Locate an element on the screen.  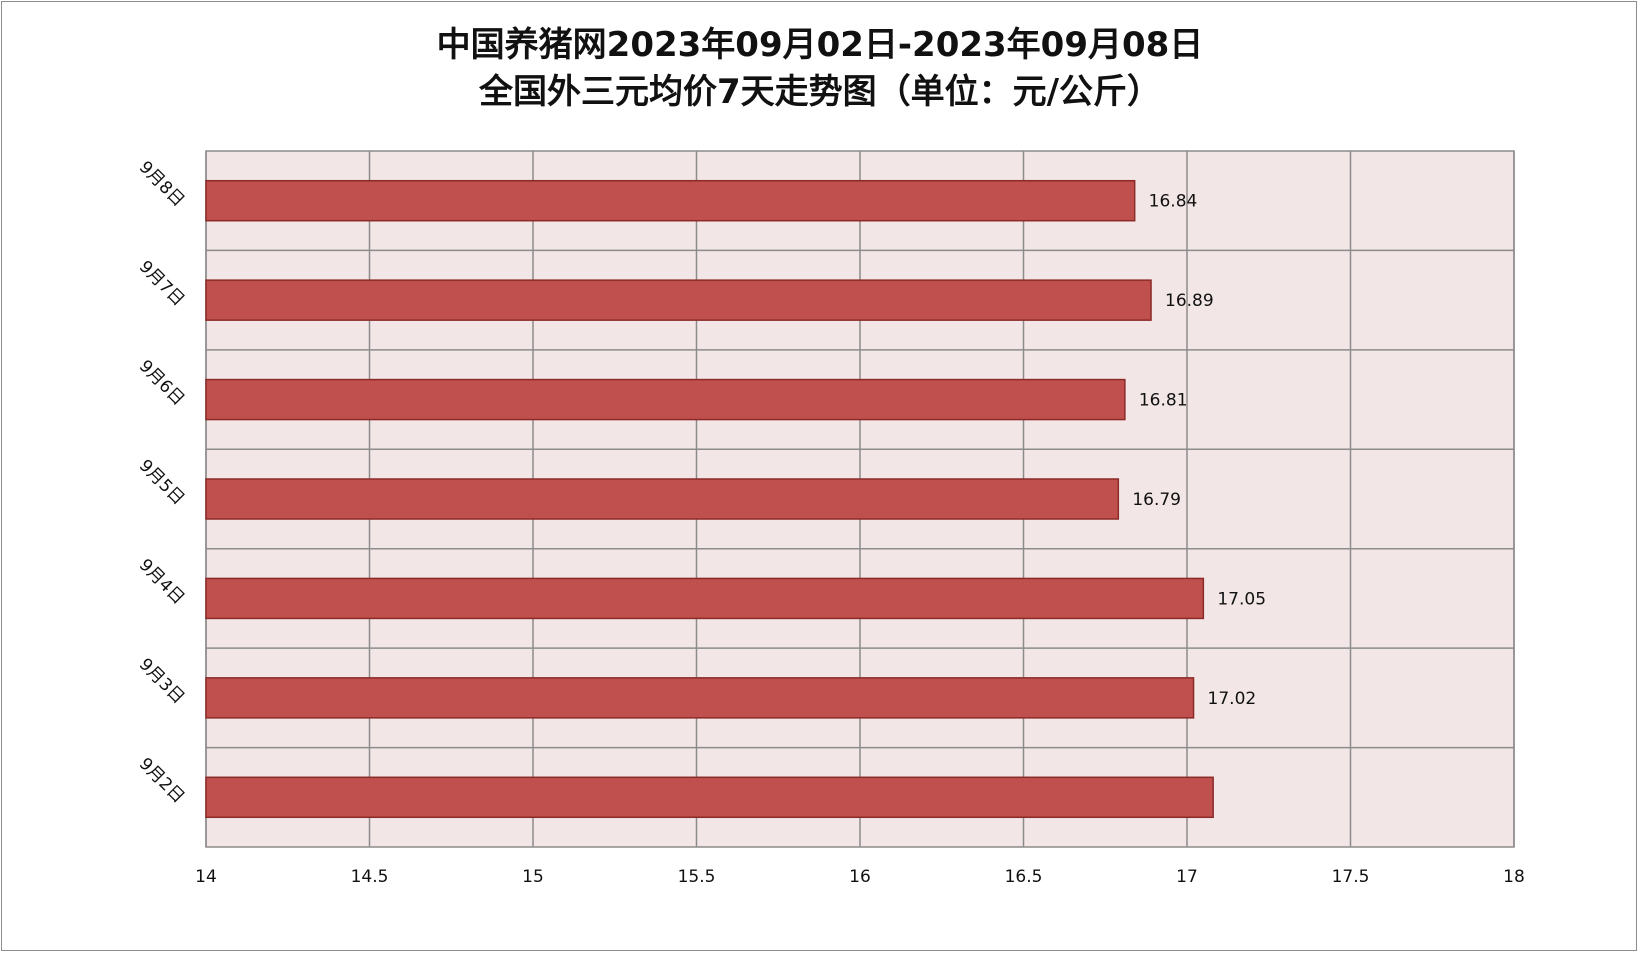
bar-value-label: 16.81 is located at coordinates (1163, 401).